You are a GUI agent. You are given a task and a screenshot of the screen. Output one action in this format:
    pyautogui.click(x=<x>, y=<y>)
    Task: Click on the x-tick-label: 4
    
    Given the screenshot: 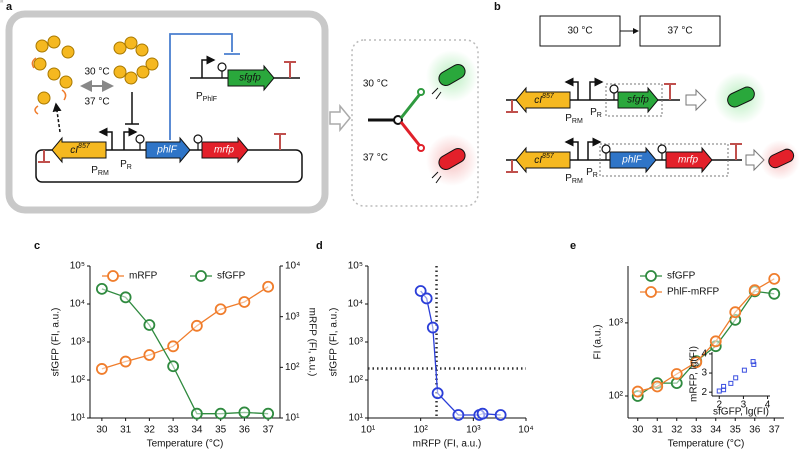 What is the action you would take?
    pyautogui.click(x=768, y=405)
    